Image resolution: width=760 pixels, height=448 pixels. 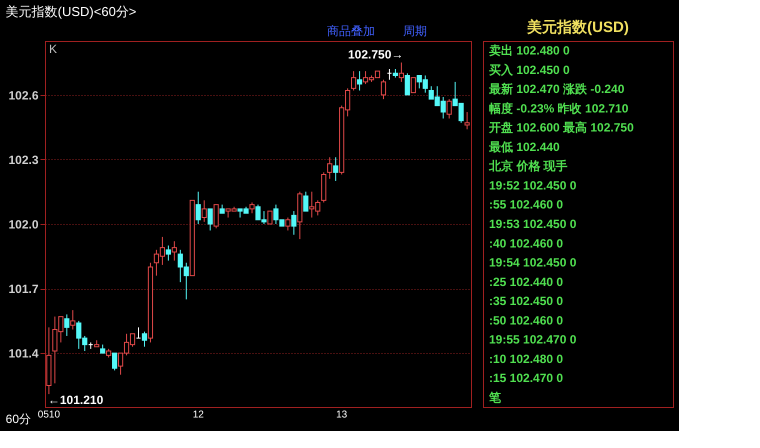 What do you see at coordinates (23, 225) in the screenshot?
I see `y-tick-label: 102.0` at bounding box center [23, 225].